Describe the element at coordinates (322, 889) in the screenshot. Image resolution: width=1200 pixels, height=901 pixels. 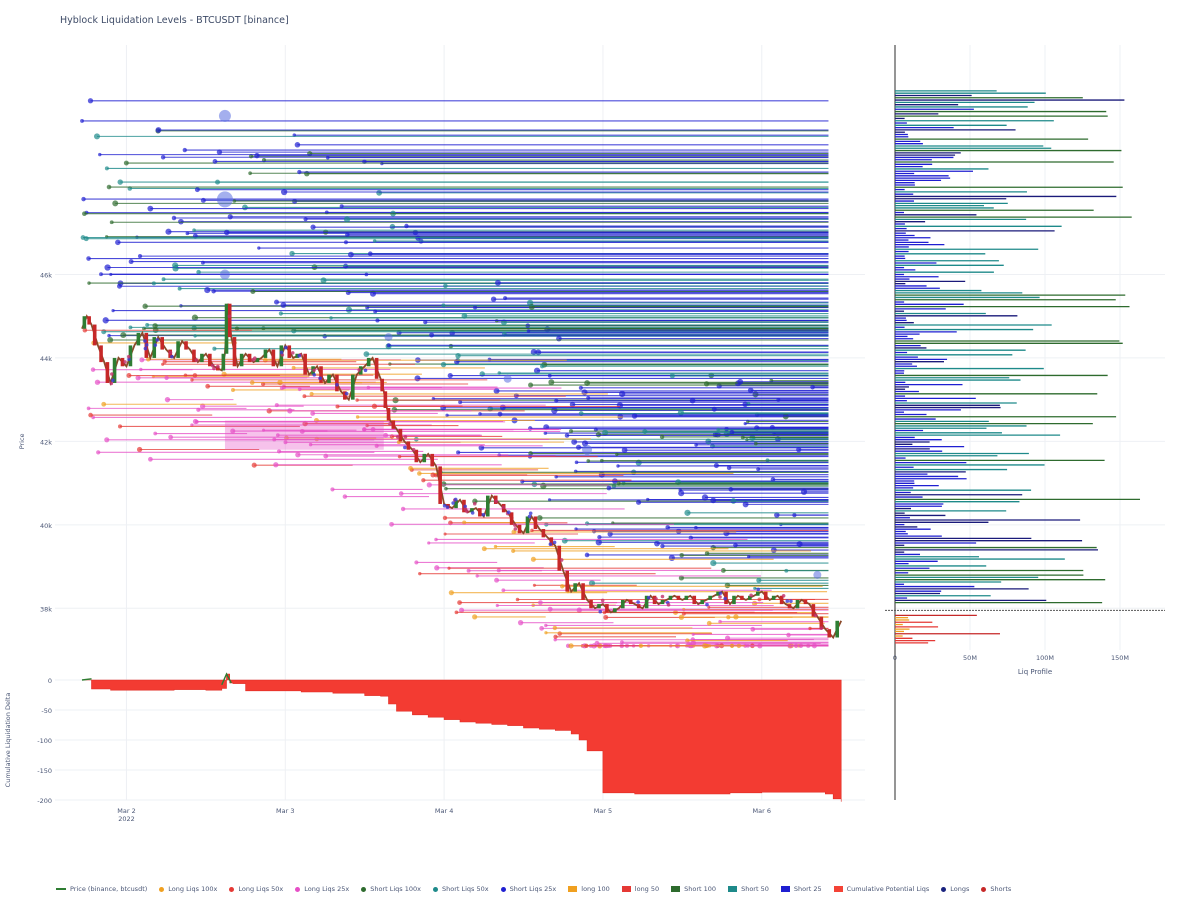
I see `legend-item: Long Liqs 25x` at that location.